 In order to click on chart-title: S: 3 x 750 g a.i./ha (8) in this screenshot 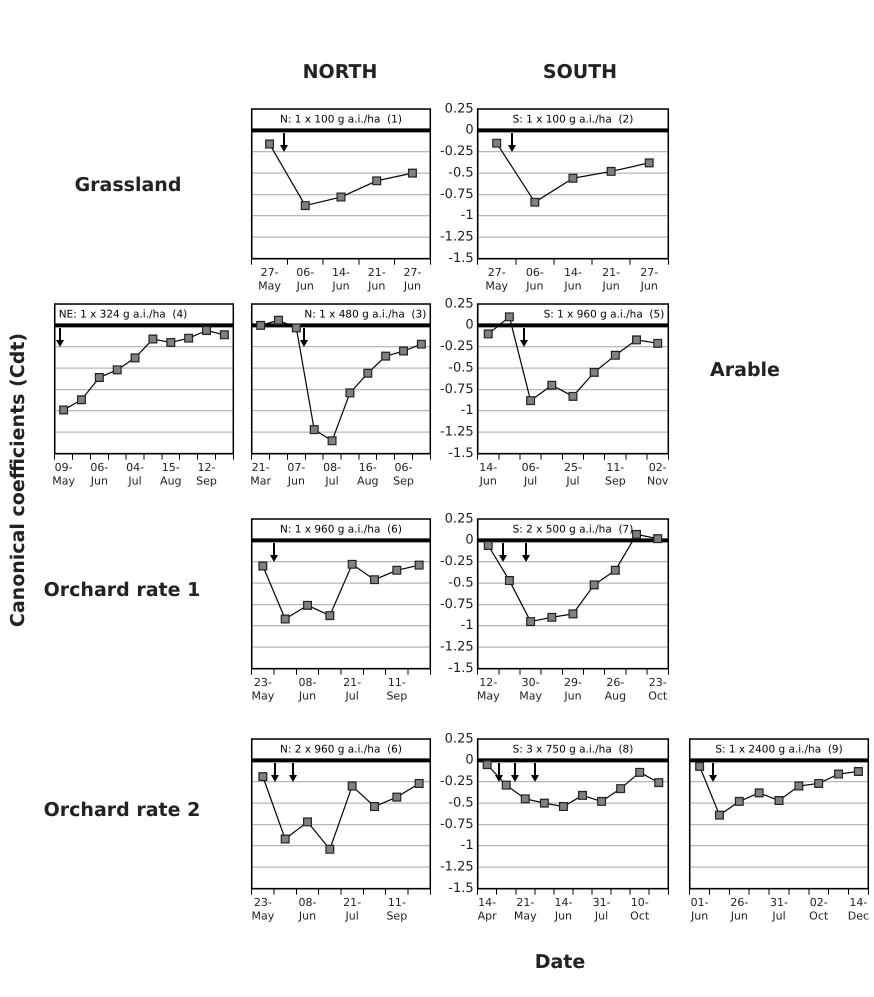, I will do `click(573, 749)`.